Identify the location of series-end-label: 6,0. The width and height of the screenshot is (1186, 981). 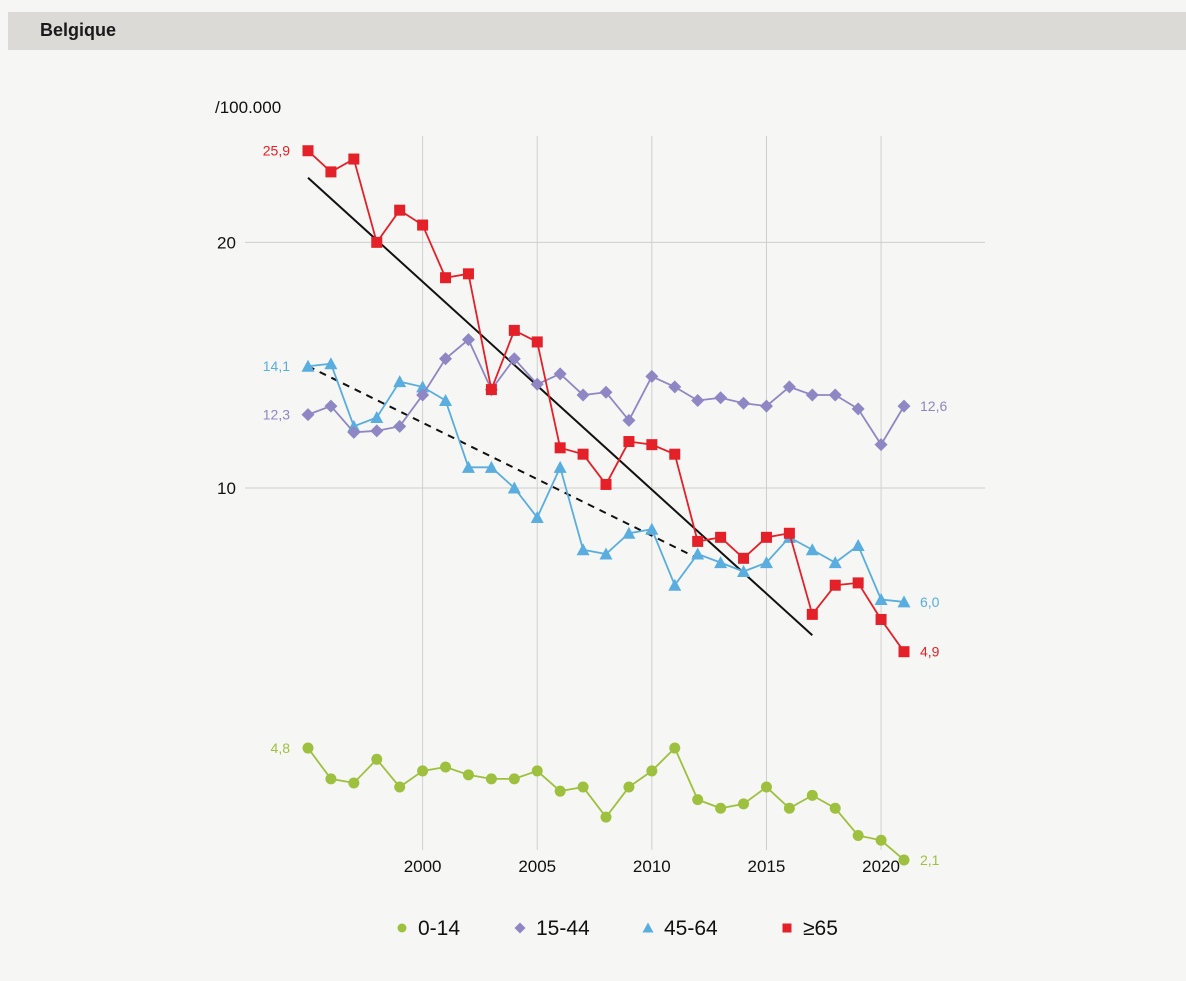
(930, 602).